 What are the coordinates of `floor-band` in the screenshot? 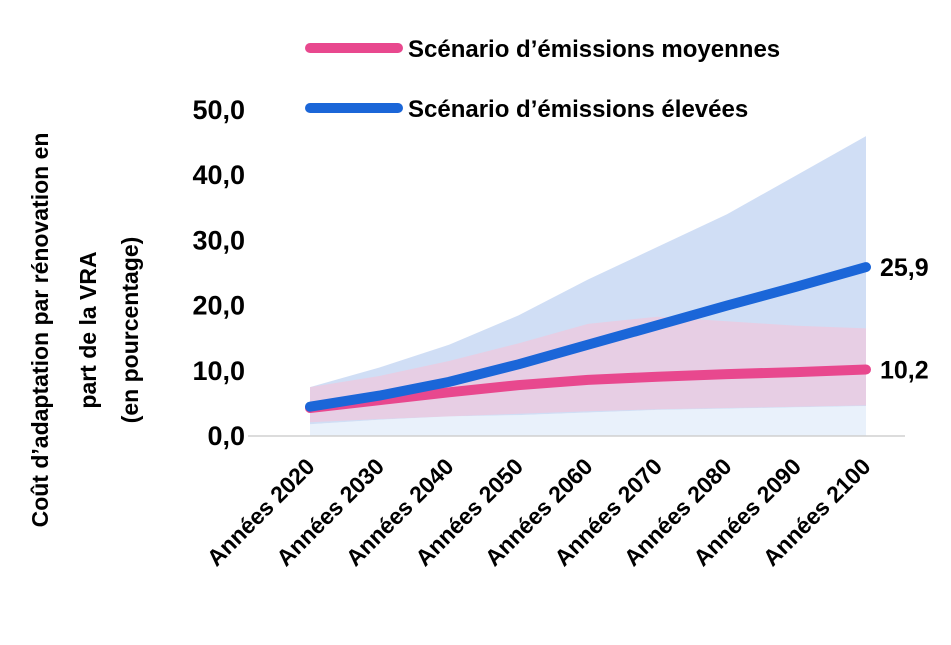 It's located at (588, 421).